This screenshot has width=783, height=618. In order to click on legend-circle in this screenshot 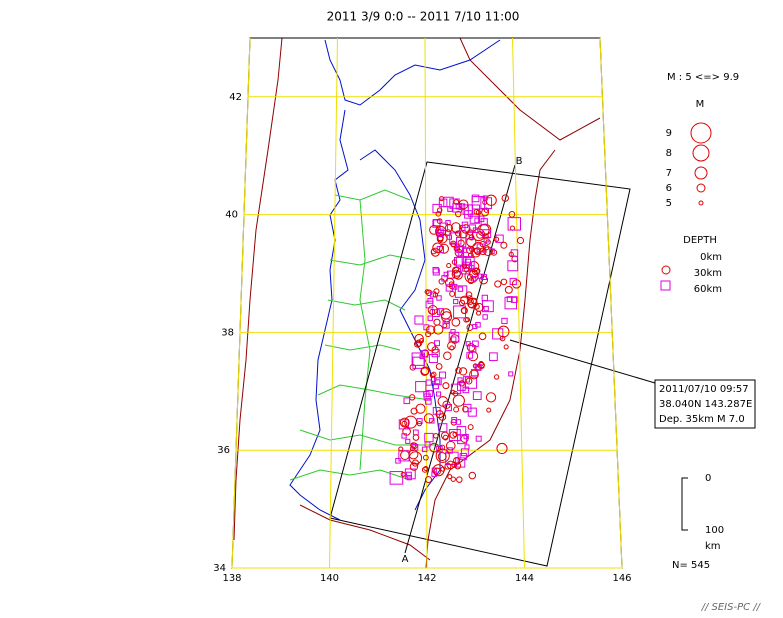, I will do `click(701, 133)`.